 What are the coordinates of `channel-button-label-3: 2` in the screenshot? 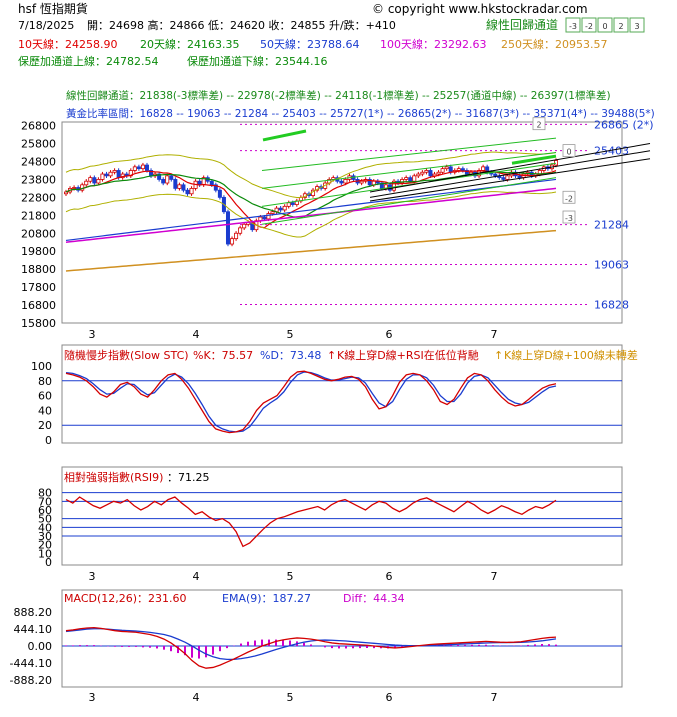 It's located at (620, 26).